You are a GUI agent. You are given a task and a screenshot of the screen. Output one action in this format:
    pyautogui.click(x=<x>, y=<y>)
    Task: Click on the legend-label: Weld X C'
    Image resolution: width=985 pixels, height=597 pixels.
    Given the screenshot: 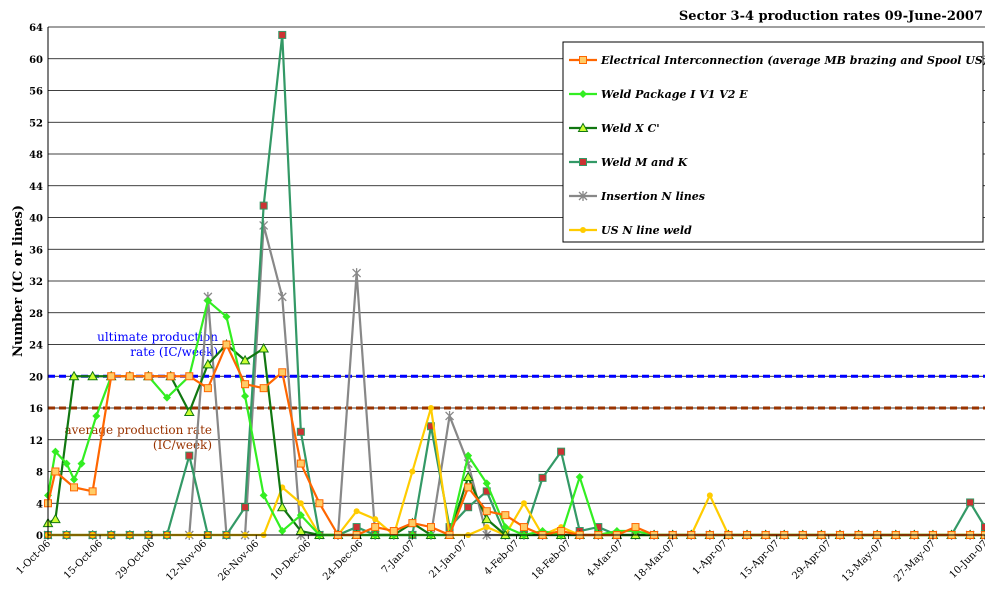 What is the action you would take?
    pyautogui.click(x=630, y=128)
    